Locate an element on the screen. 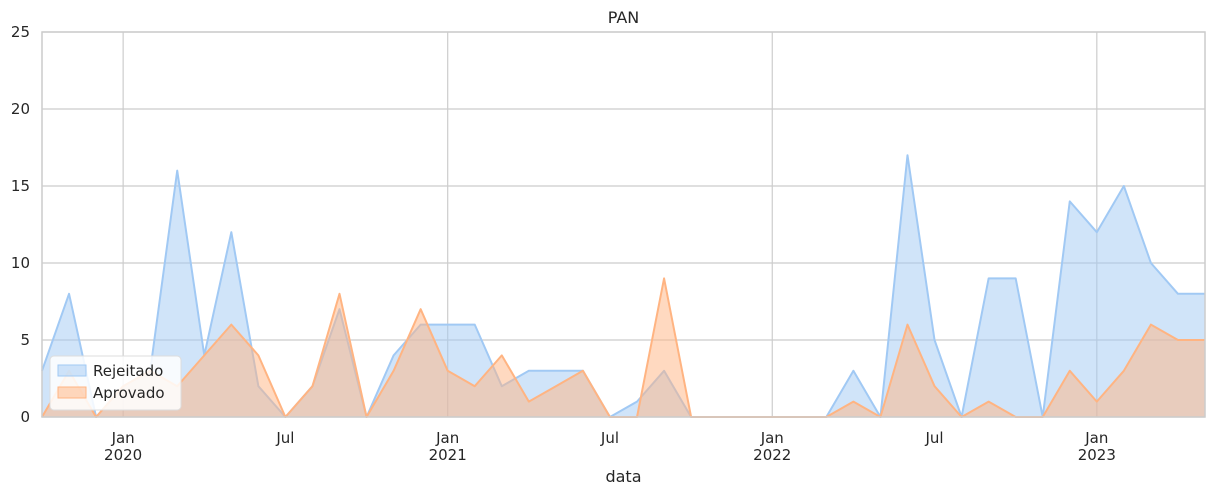 The width and height of the screenshot is (1214, 496). y-tick-label: 25 is located at coordinates (20, 32).